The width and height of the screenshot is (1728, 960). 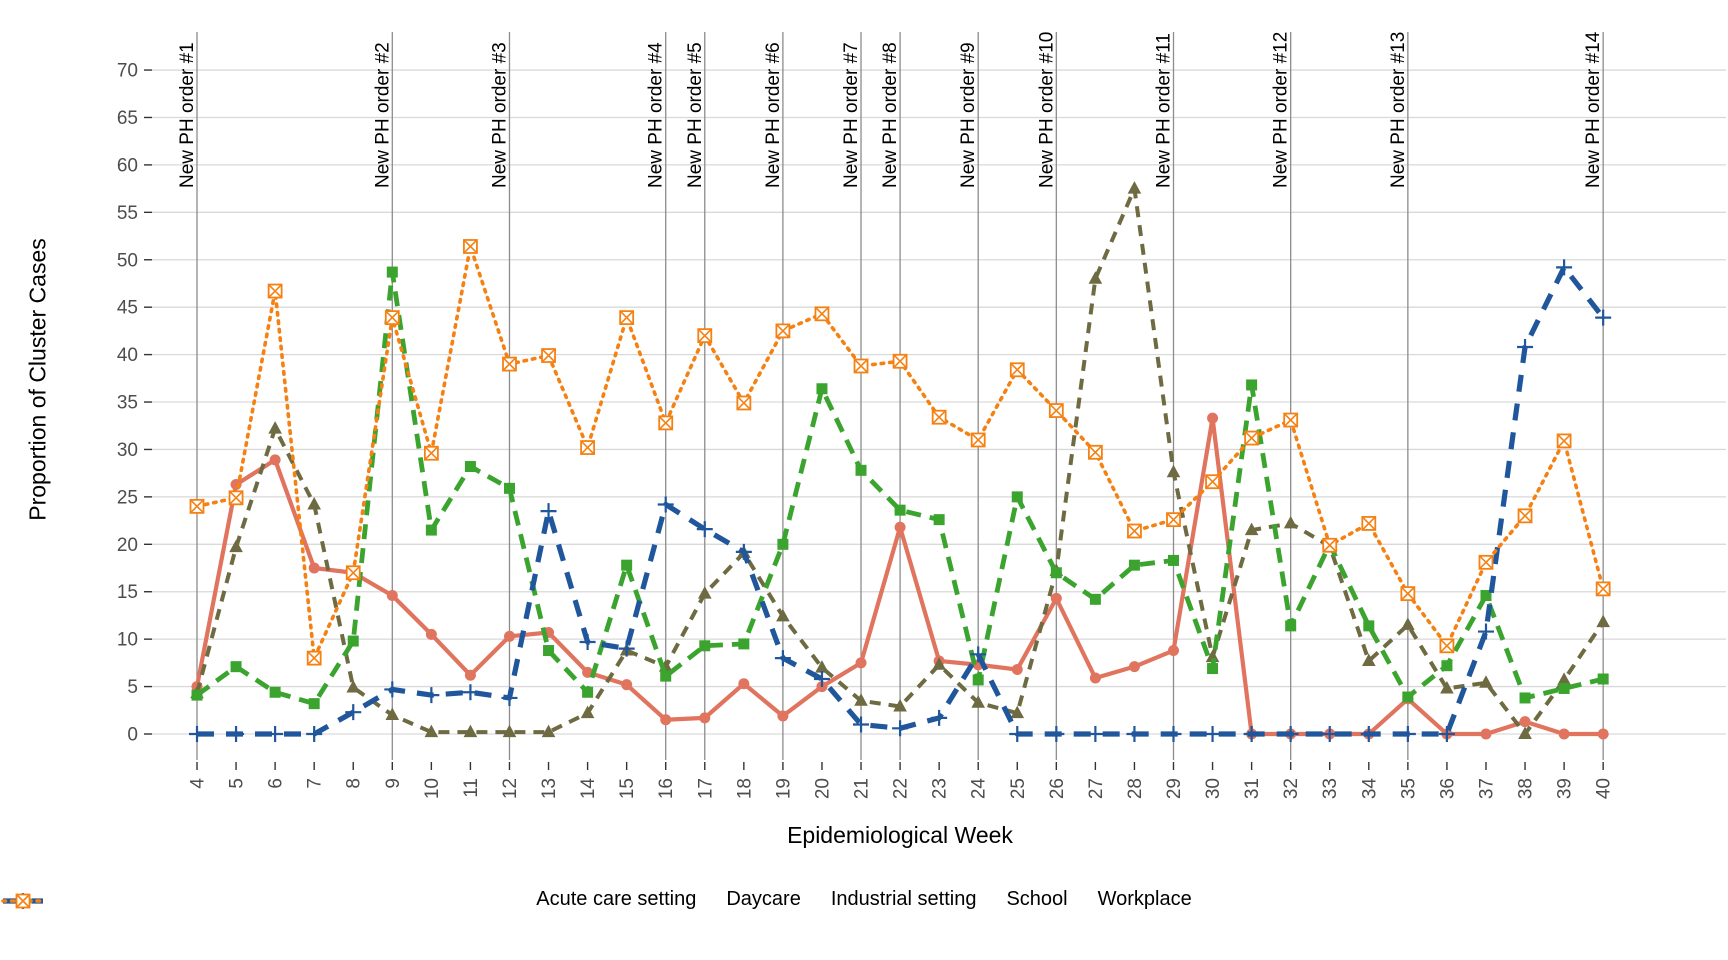 What do you see at coordinates (127, 450) in the screenshot?
I see `y-tick-label: 30` at bounding box center [127, 450].